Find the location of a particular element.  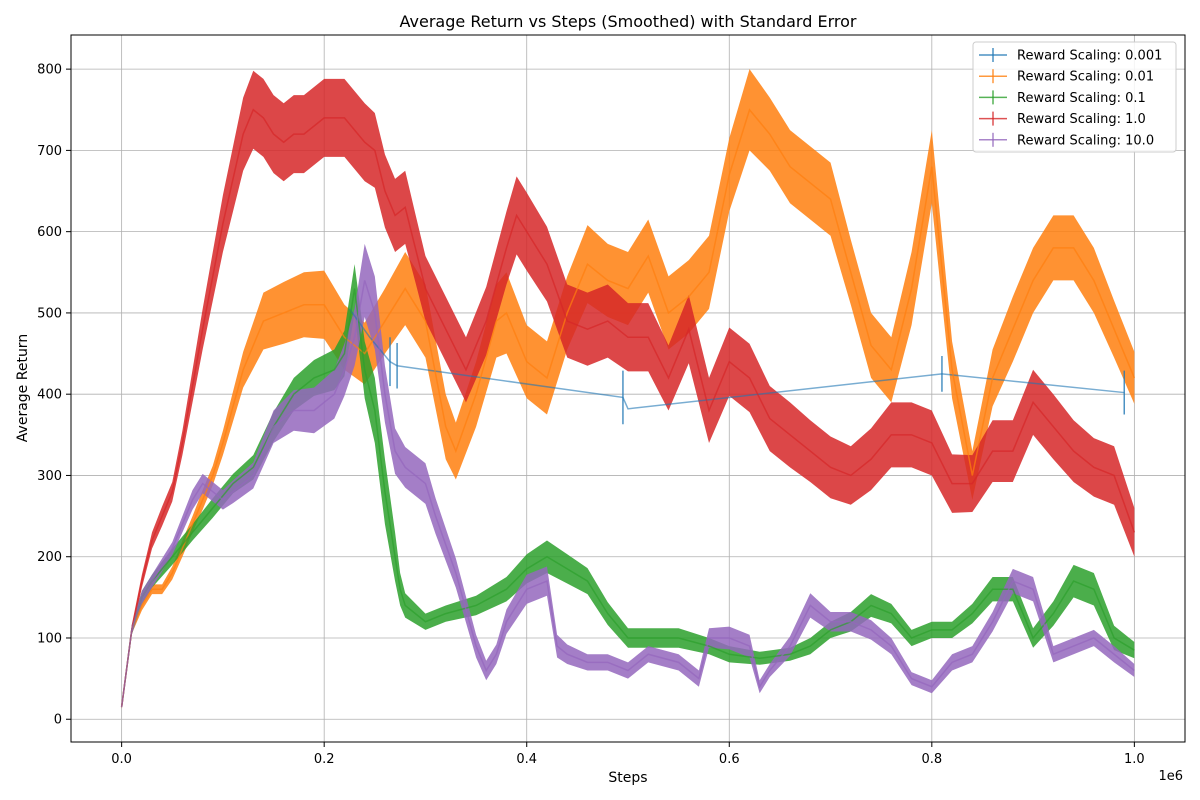

y-tick-label: 300 is located at coordinates (49, 476).